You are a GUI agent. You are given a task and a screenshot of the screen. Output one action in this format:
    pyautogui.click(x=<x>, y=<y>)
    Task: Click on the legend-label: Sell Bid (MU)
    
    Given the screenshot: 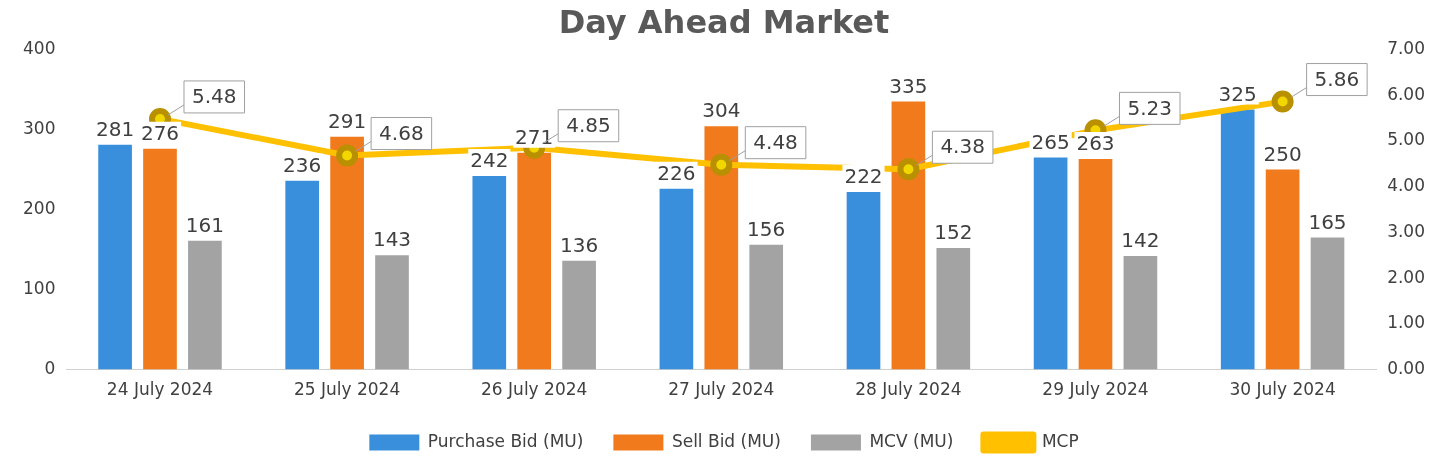 What is the action you would take?
    pyautogui.click(x=726, y=440)
    